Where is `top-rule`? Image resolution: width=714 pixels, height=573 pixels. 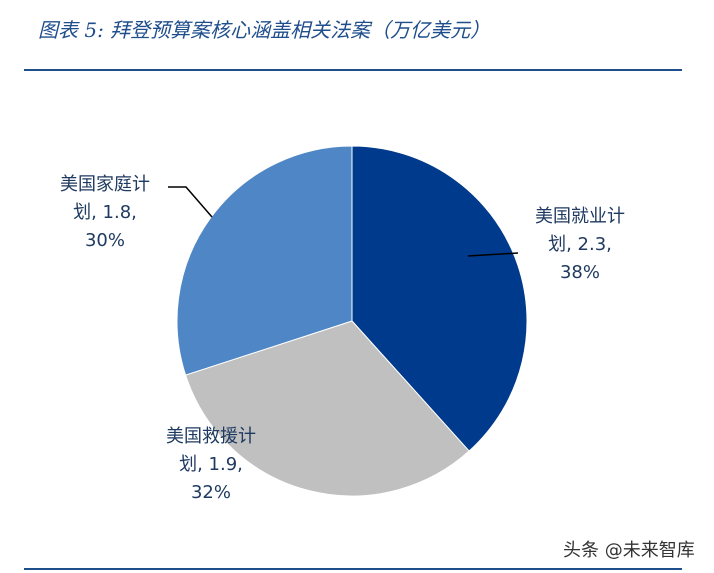 top-rule is located at coordinates (353, 70).